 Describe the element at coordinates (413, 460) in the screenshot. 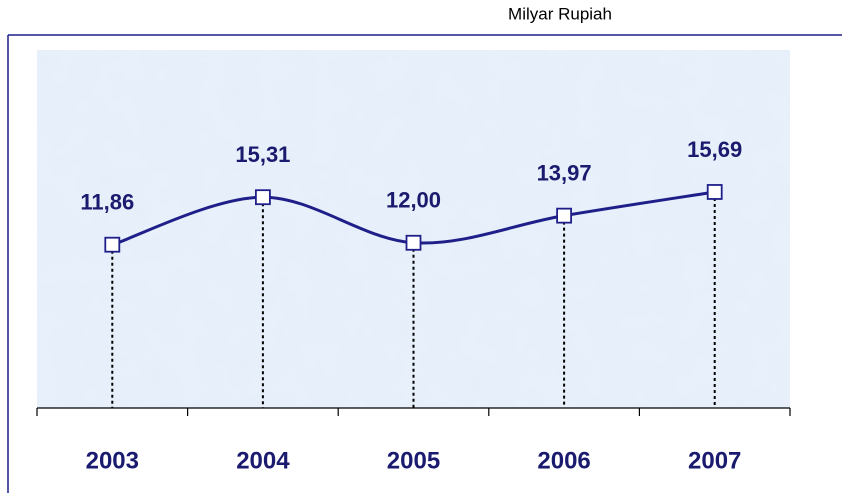

I see `x-tick-label: 2005` at that location.